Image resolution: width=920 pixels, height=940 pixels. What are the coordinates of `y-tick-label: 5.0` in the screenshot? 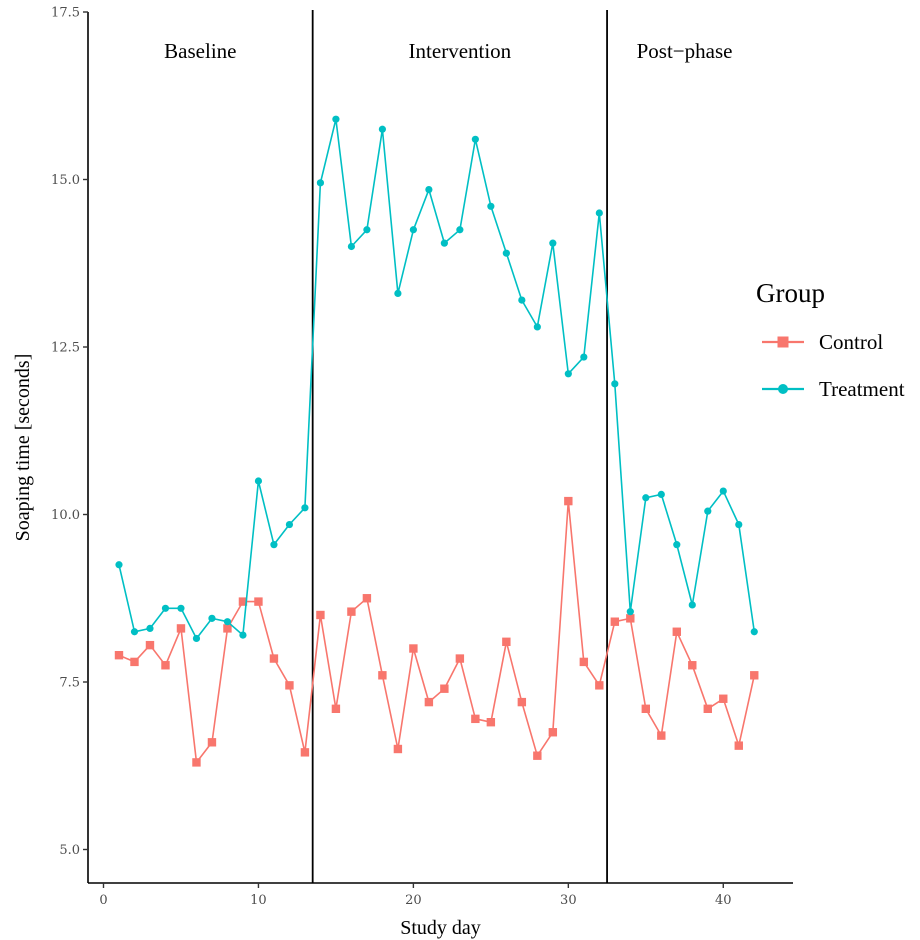 It's located at (69, 850).